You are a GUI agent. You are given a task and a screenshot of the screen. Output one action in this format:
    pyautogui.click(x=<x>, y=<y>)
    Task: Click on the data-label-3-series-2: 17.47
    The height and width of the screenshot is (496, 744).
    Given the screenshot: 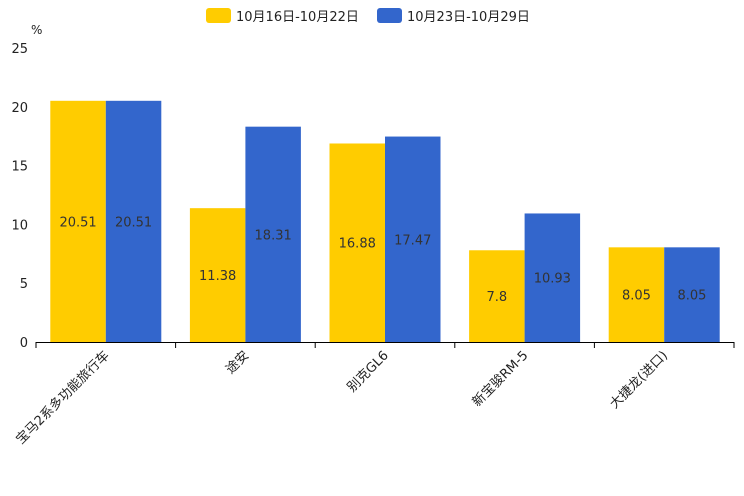 What is the action you would take?
    pyautogui.click(x=412, y=240)
    